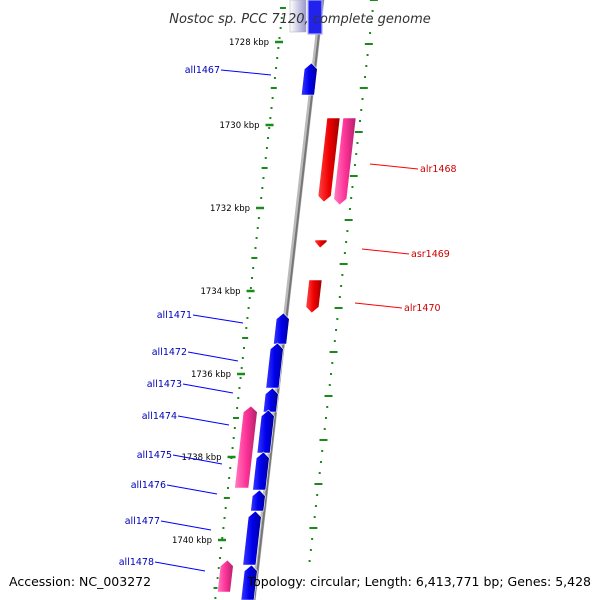 Image resolution: width=600 pixels, height=600 pixels. What do you see at coordinates (192, 541) in the screenshot?
I see `kbp-label: 1740 kbp` at bounding box center [192, 541].